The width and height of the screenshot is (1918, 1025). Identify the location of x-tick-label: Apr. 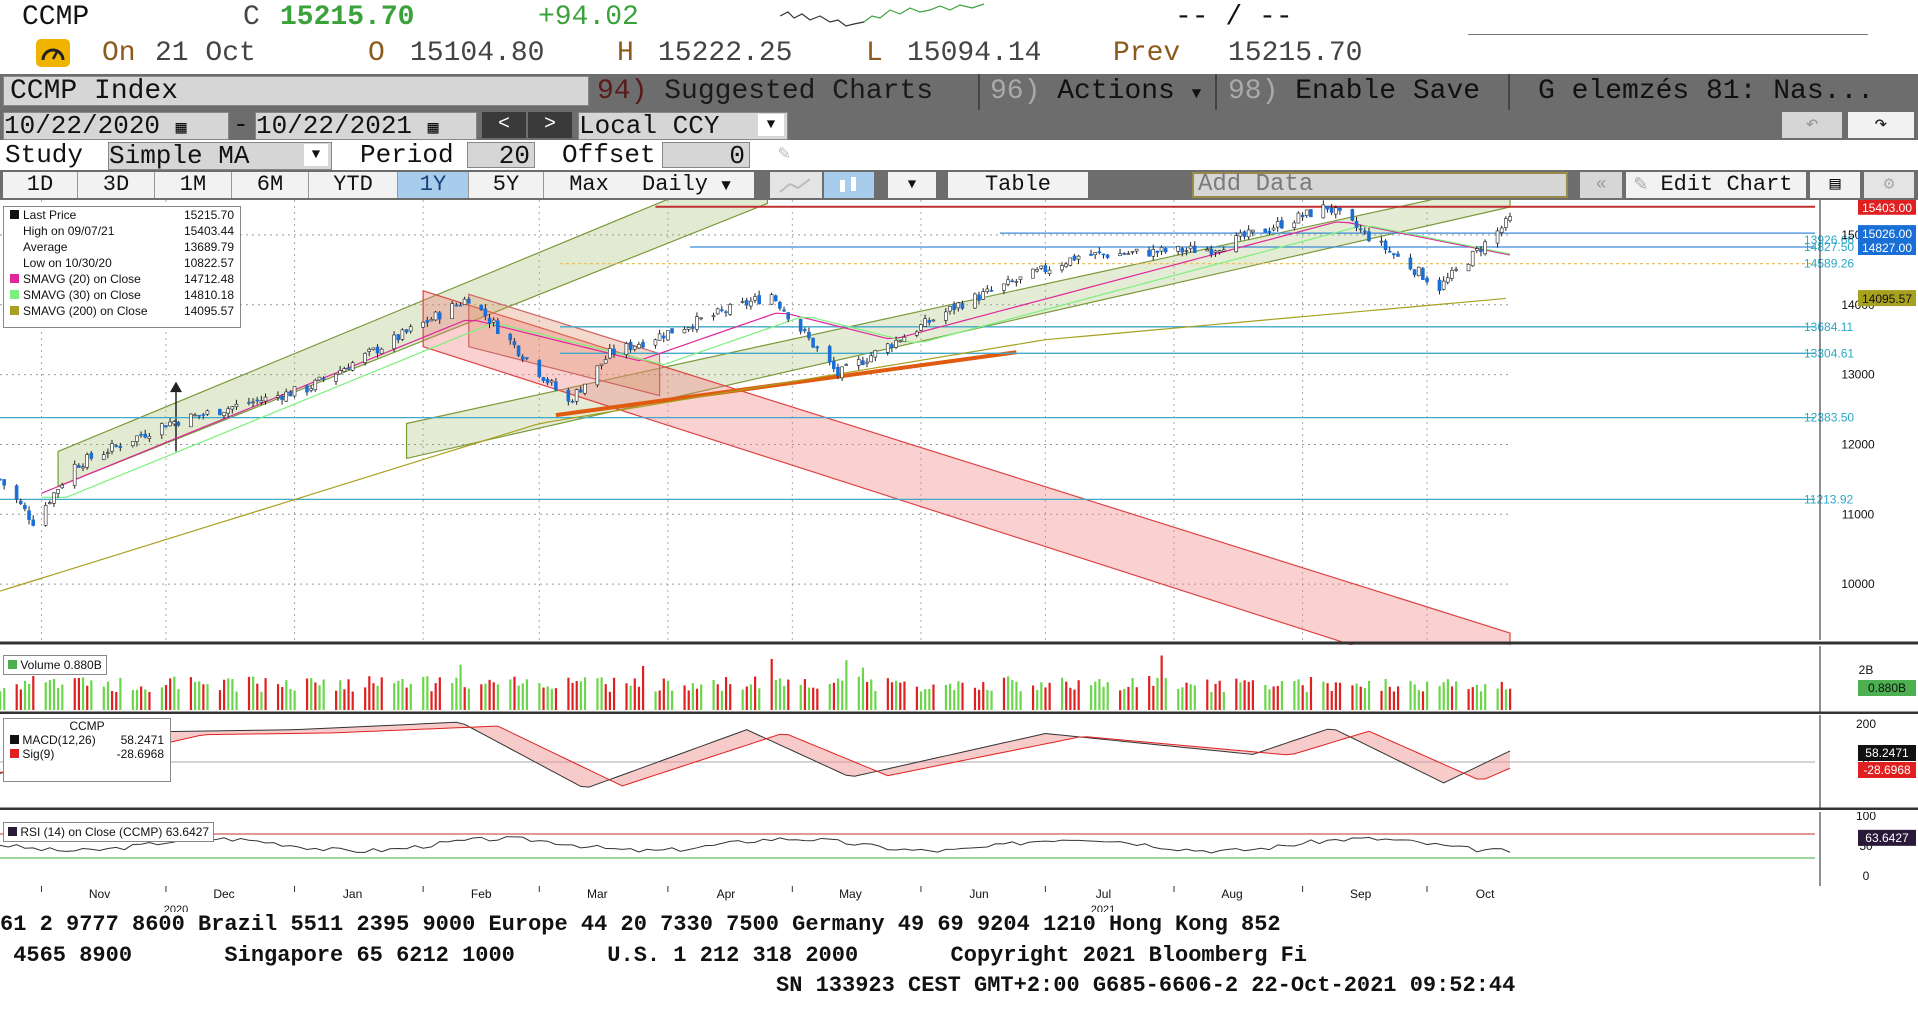
(726, 894).